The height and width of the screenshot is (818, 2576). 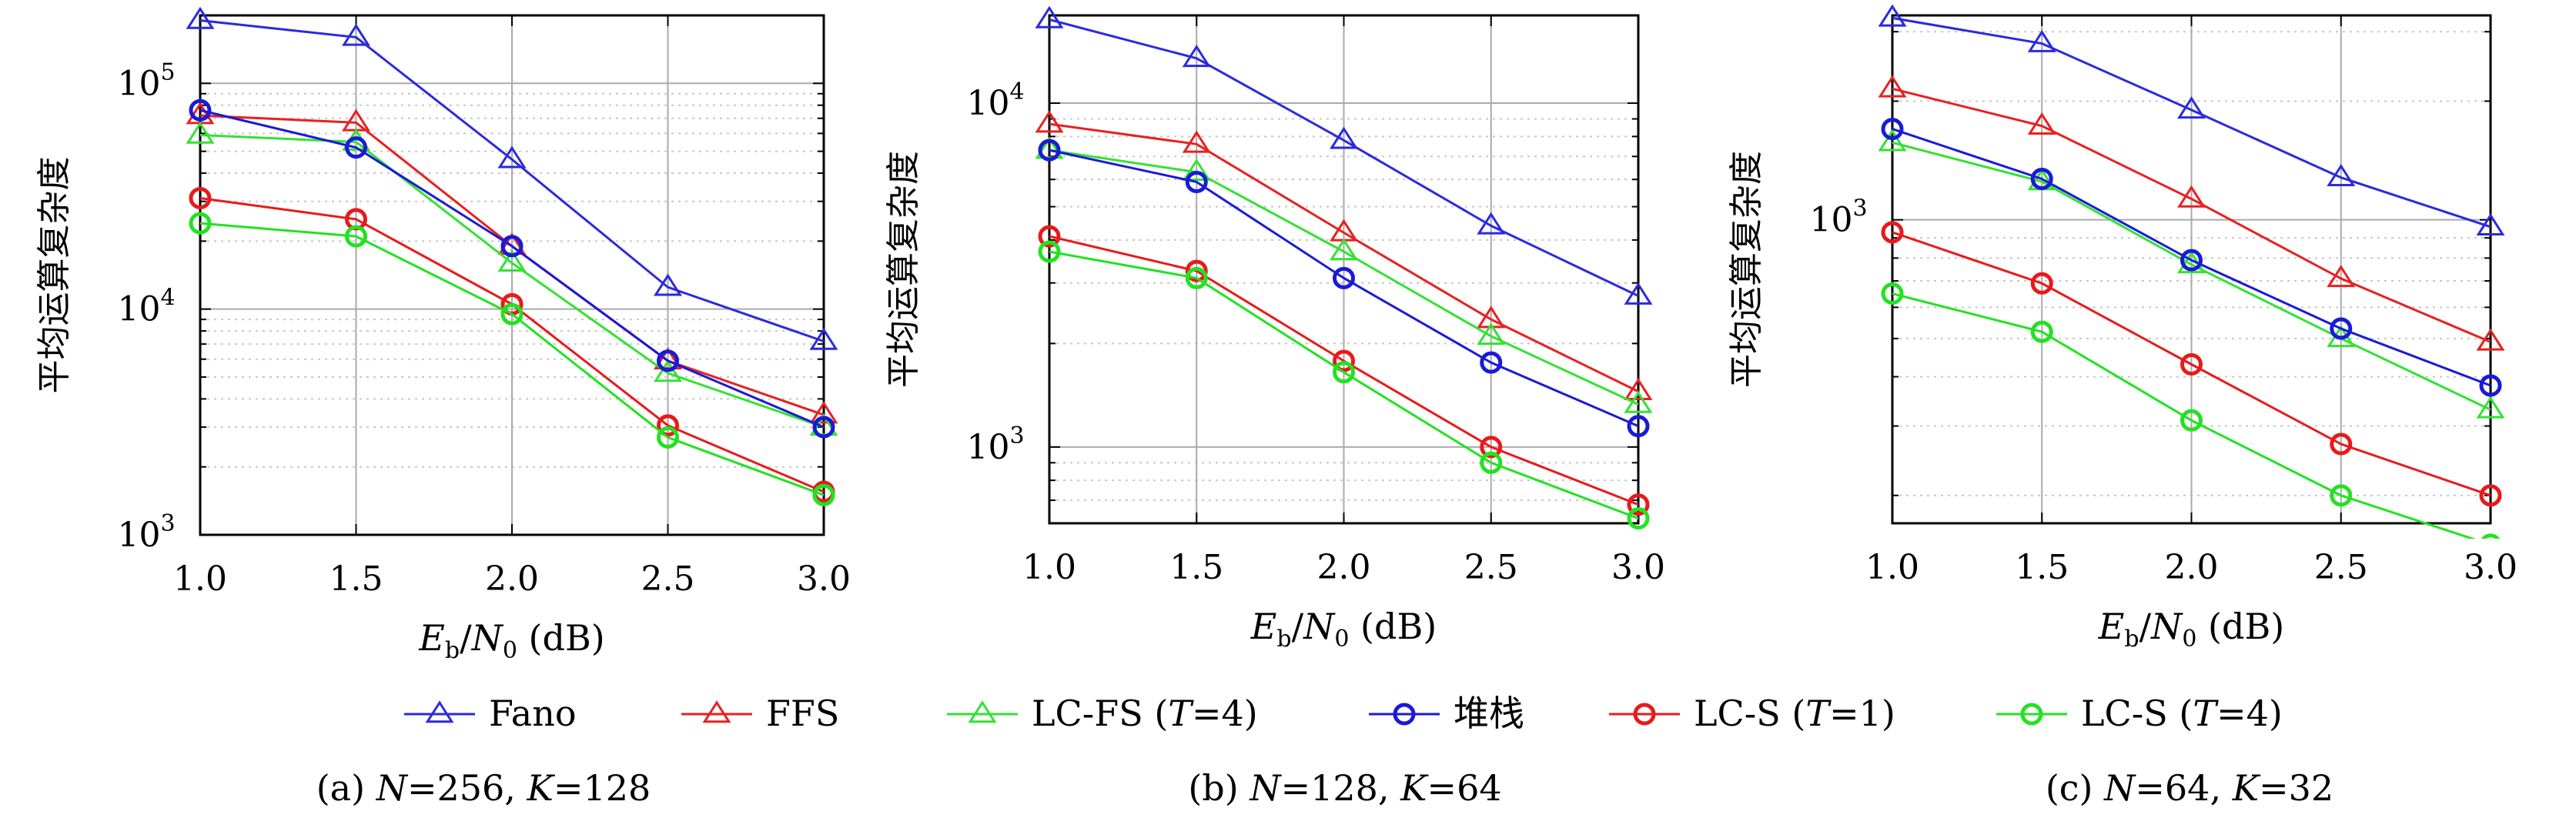 I want to click on legend-label-stack: 堆栈, so click(x=1489, y=713).